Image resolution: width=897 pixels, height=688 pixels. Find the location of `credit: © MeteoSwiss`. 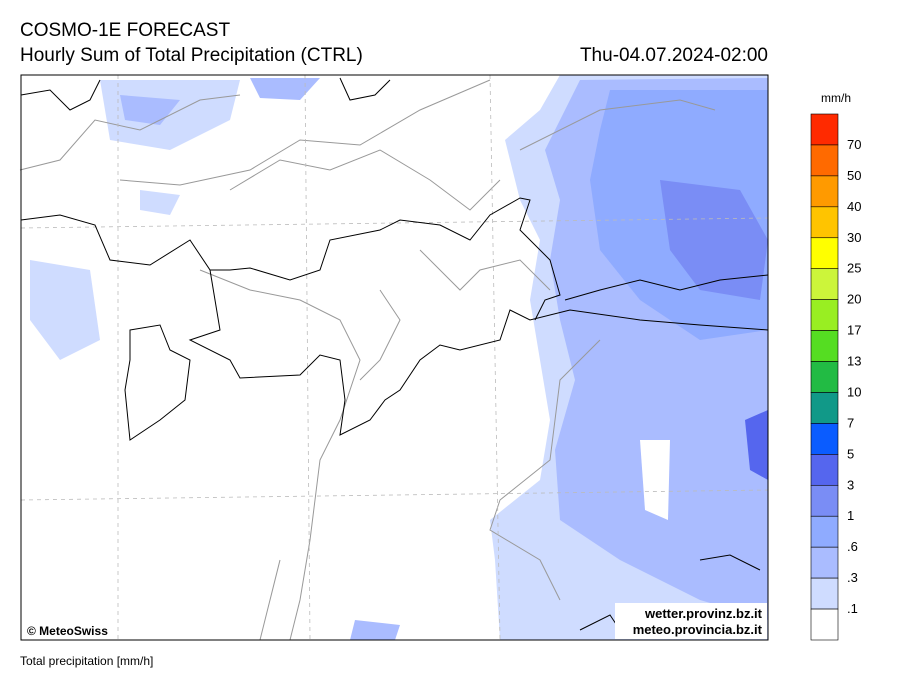

credit: © MeteoSwiss is located at coordinates (67, 631).